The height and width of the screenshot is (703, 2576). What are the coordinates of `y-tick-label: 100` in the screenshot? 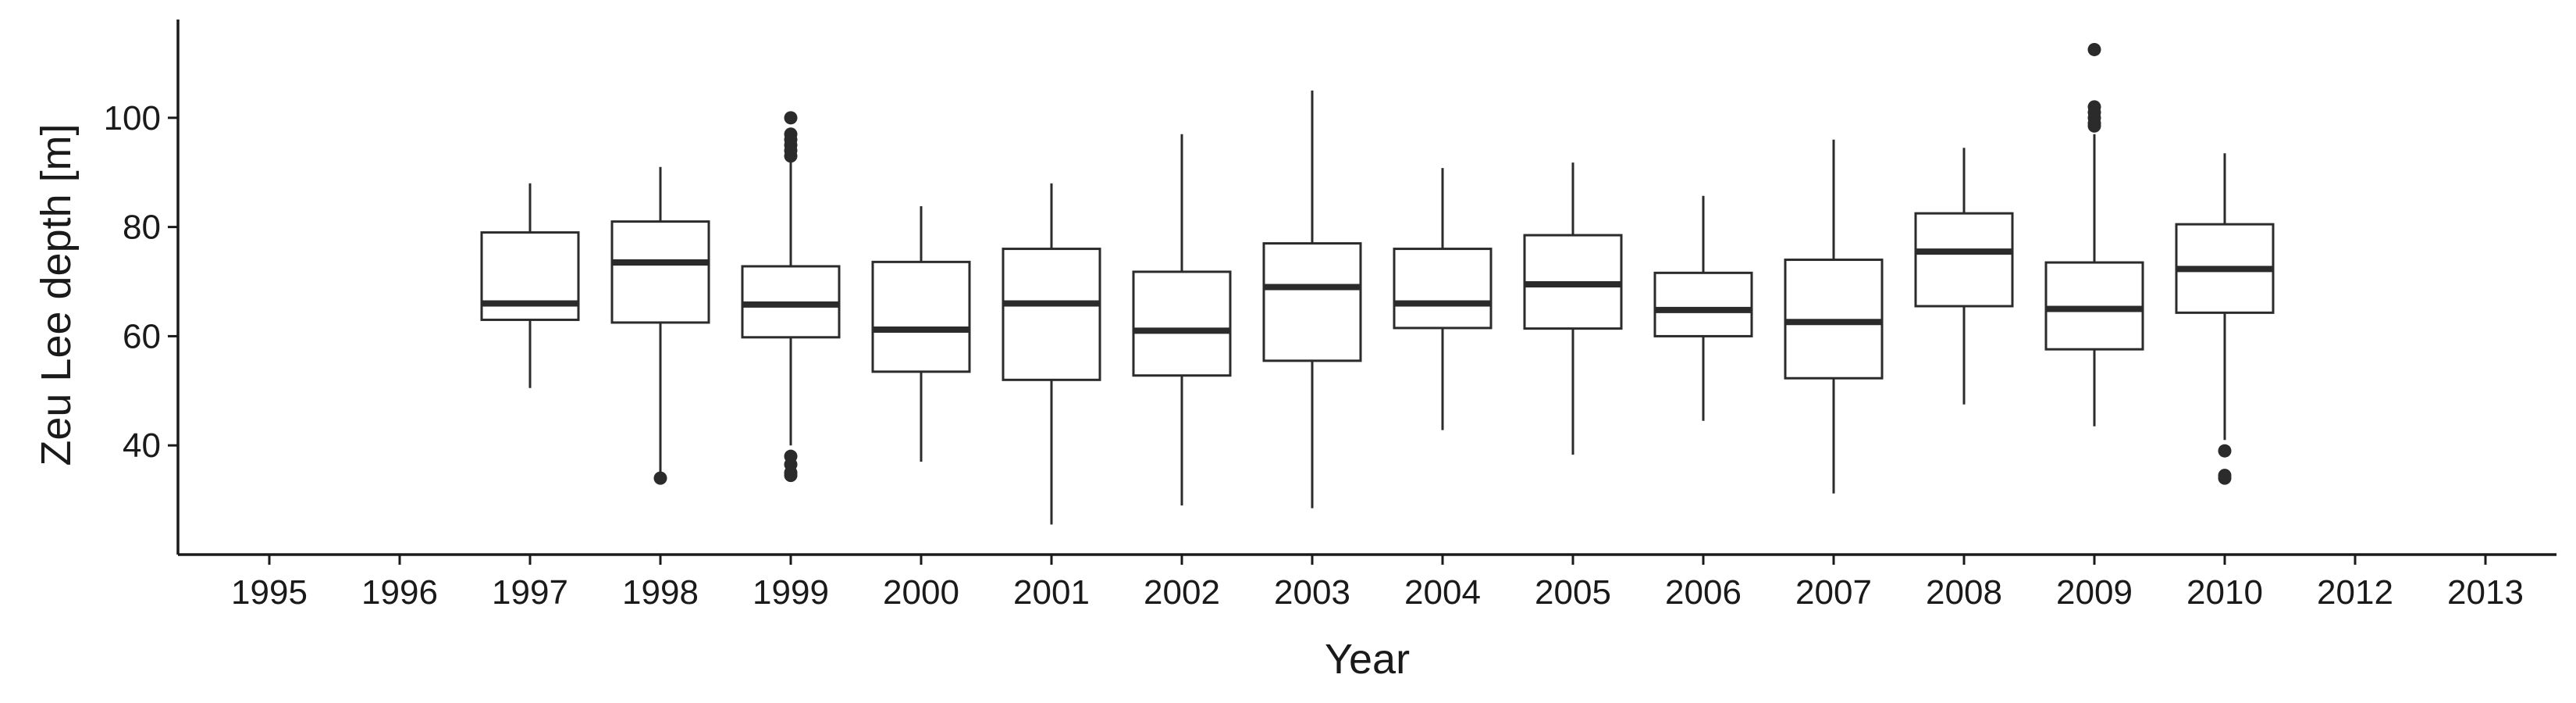 It's located at (132, 118).